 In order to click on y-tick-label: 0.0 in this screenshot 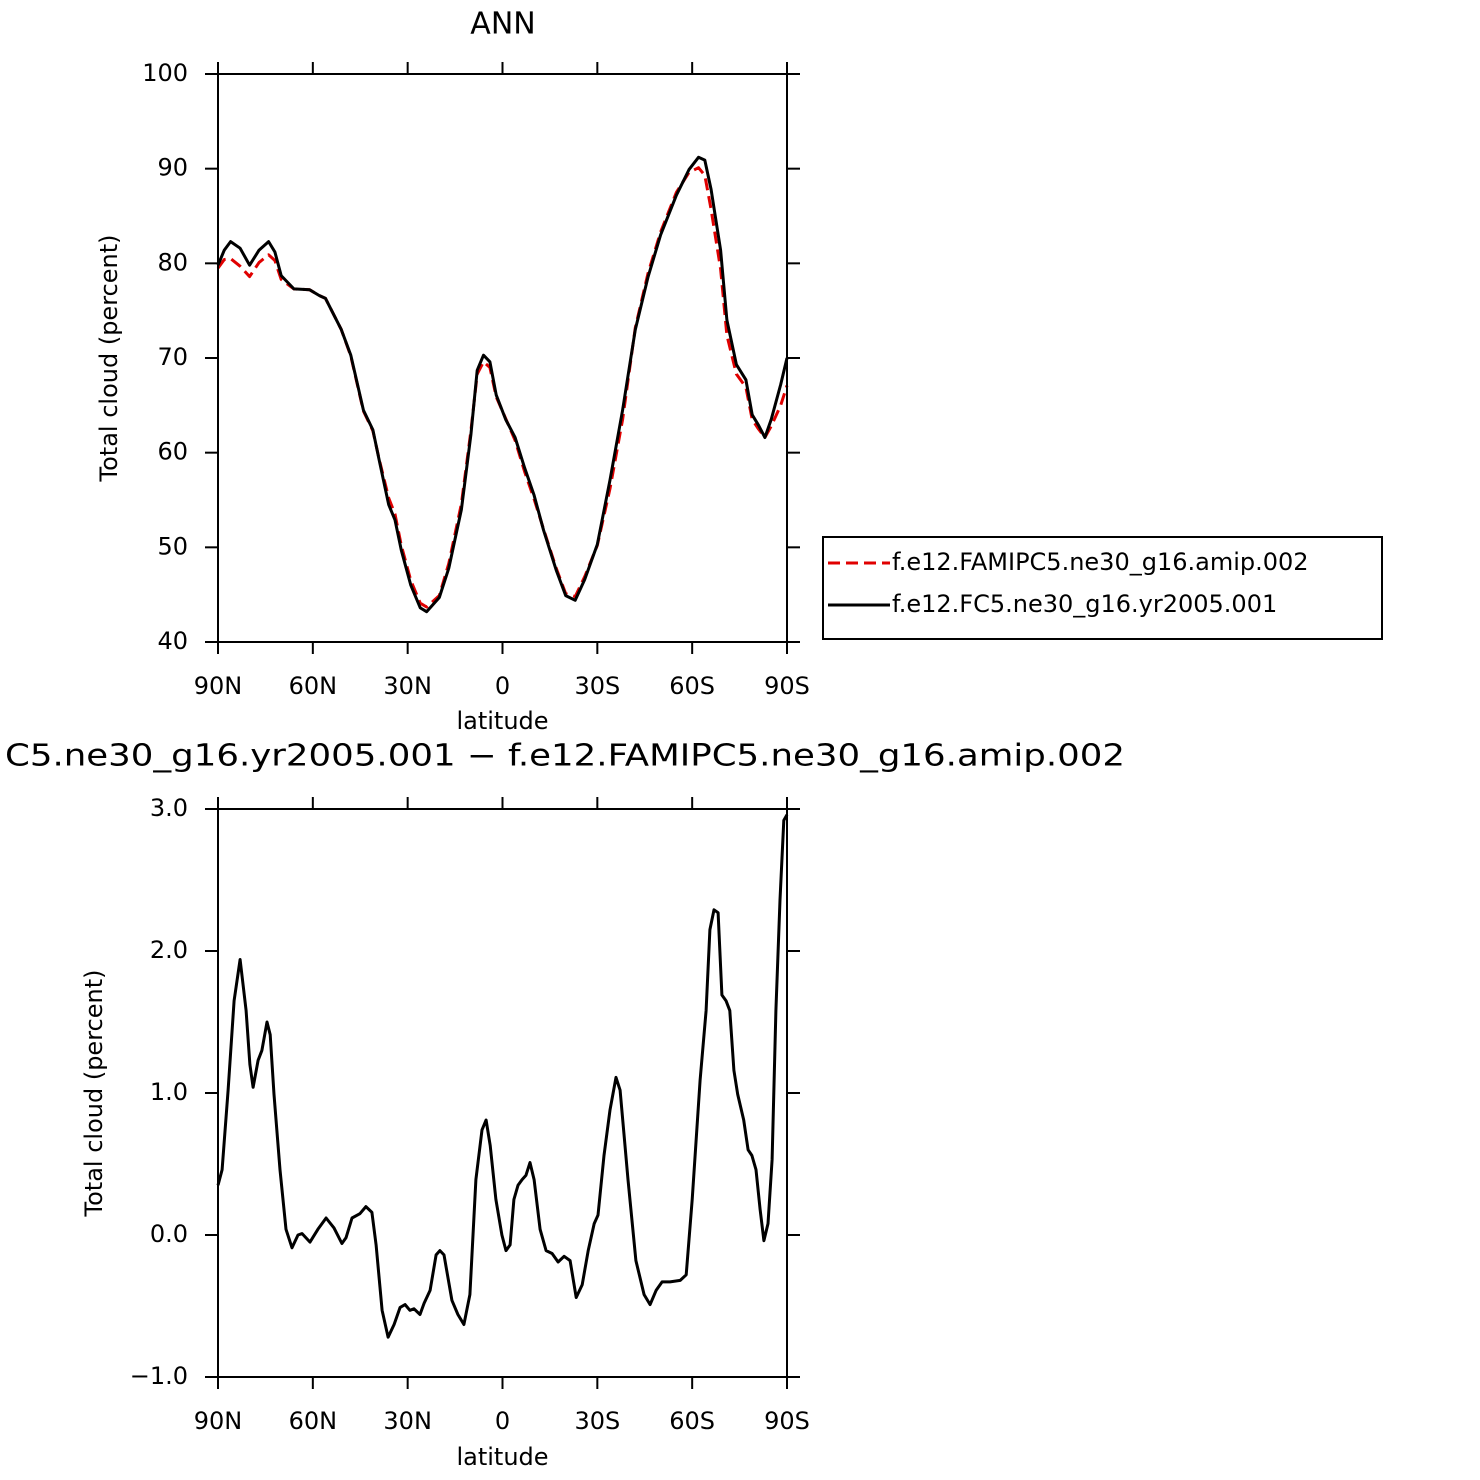, I will do `click(169, 1234)`.